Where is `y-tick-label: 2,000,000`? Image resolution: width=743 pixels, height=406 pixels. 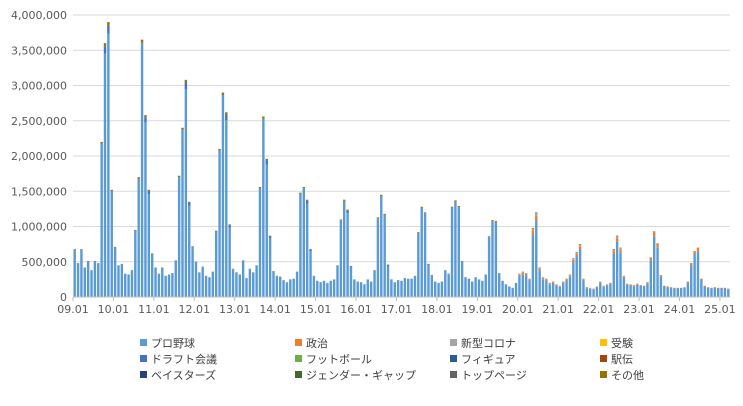
y-tick-label: 2,000,000 is located at coordinates (39, 156).